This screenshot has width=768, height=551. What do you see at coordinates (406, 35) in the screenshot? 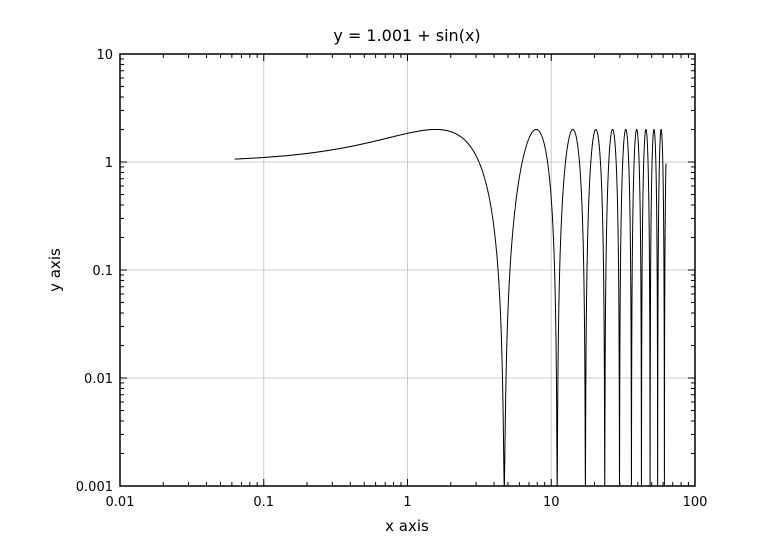
I see `chart-title: y = 1.001 + sin(x)` at bounding box center [406, 35].